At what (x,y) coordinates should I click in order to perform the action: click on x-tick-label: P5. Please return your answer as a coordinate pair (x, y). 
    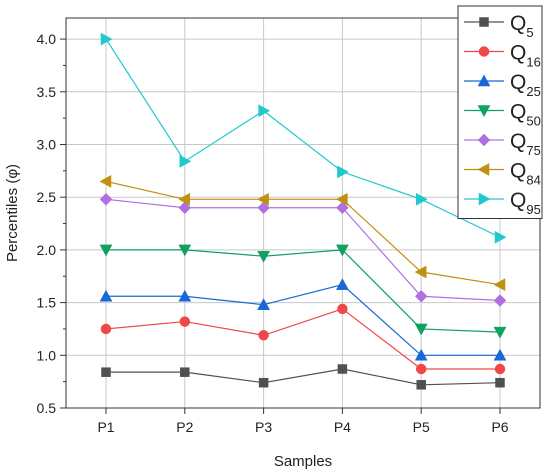
    Looking at the image, I should click on (421, 427).